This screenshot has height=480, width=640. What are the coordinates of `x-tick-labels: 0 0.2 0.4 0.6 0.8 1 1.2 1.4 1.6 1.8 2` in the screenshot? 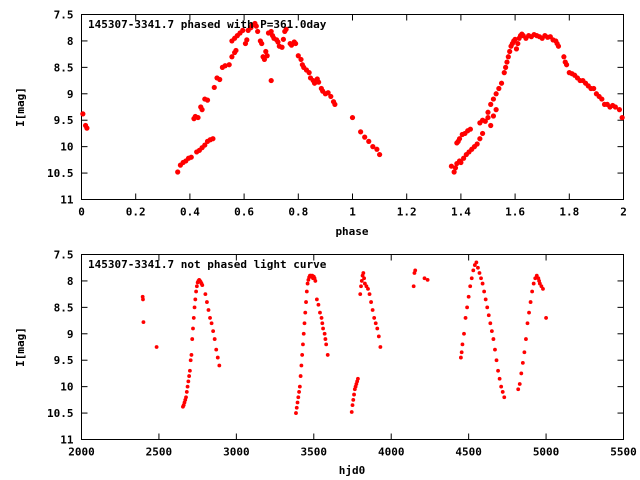 It's located at (352, 212).